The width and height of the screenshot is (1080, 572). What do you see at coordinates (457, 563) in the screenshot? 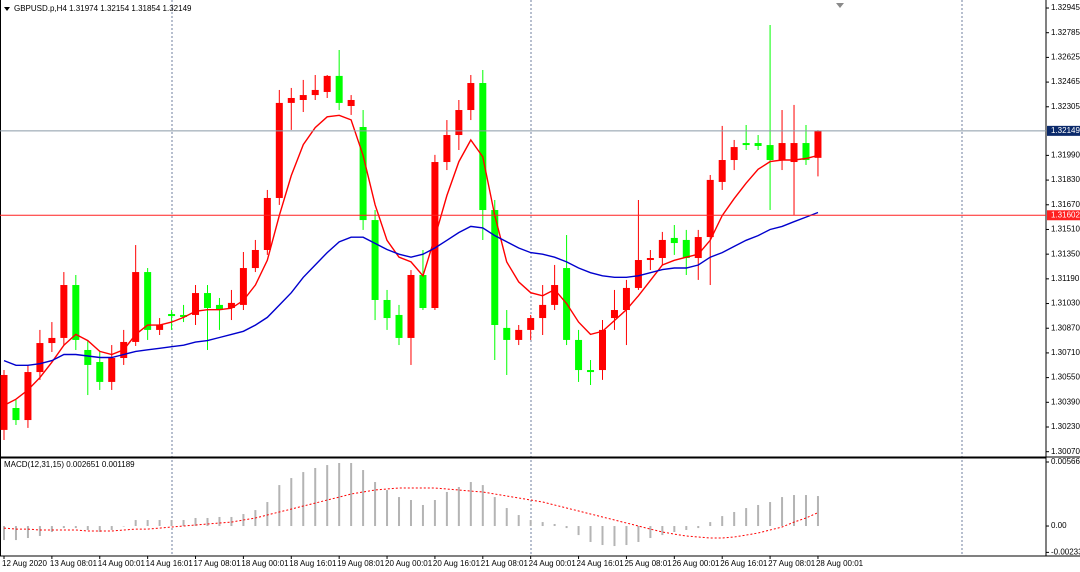
I see `x-tick-label: 20 Aug 16:01` at bounding box center [457, 563].